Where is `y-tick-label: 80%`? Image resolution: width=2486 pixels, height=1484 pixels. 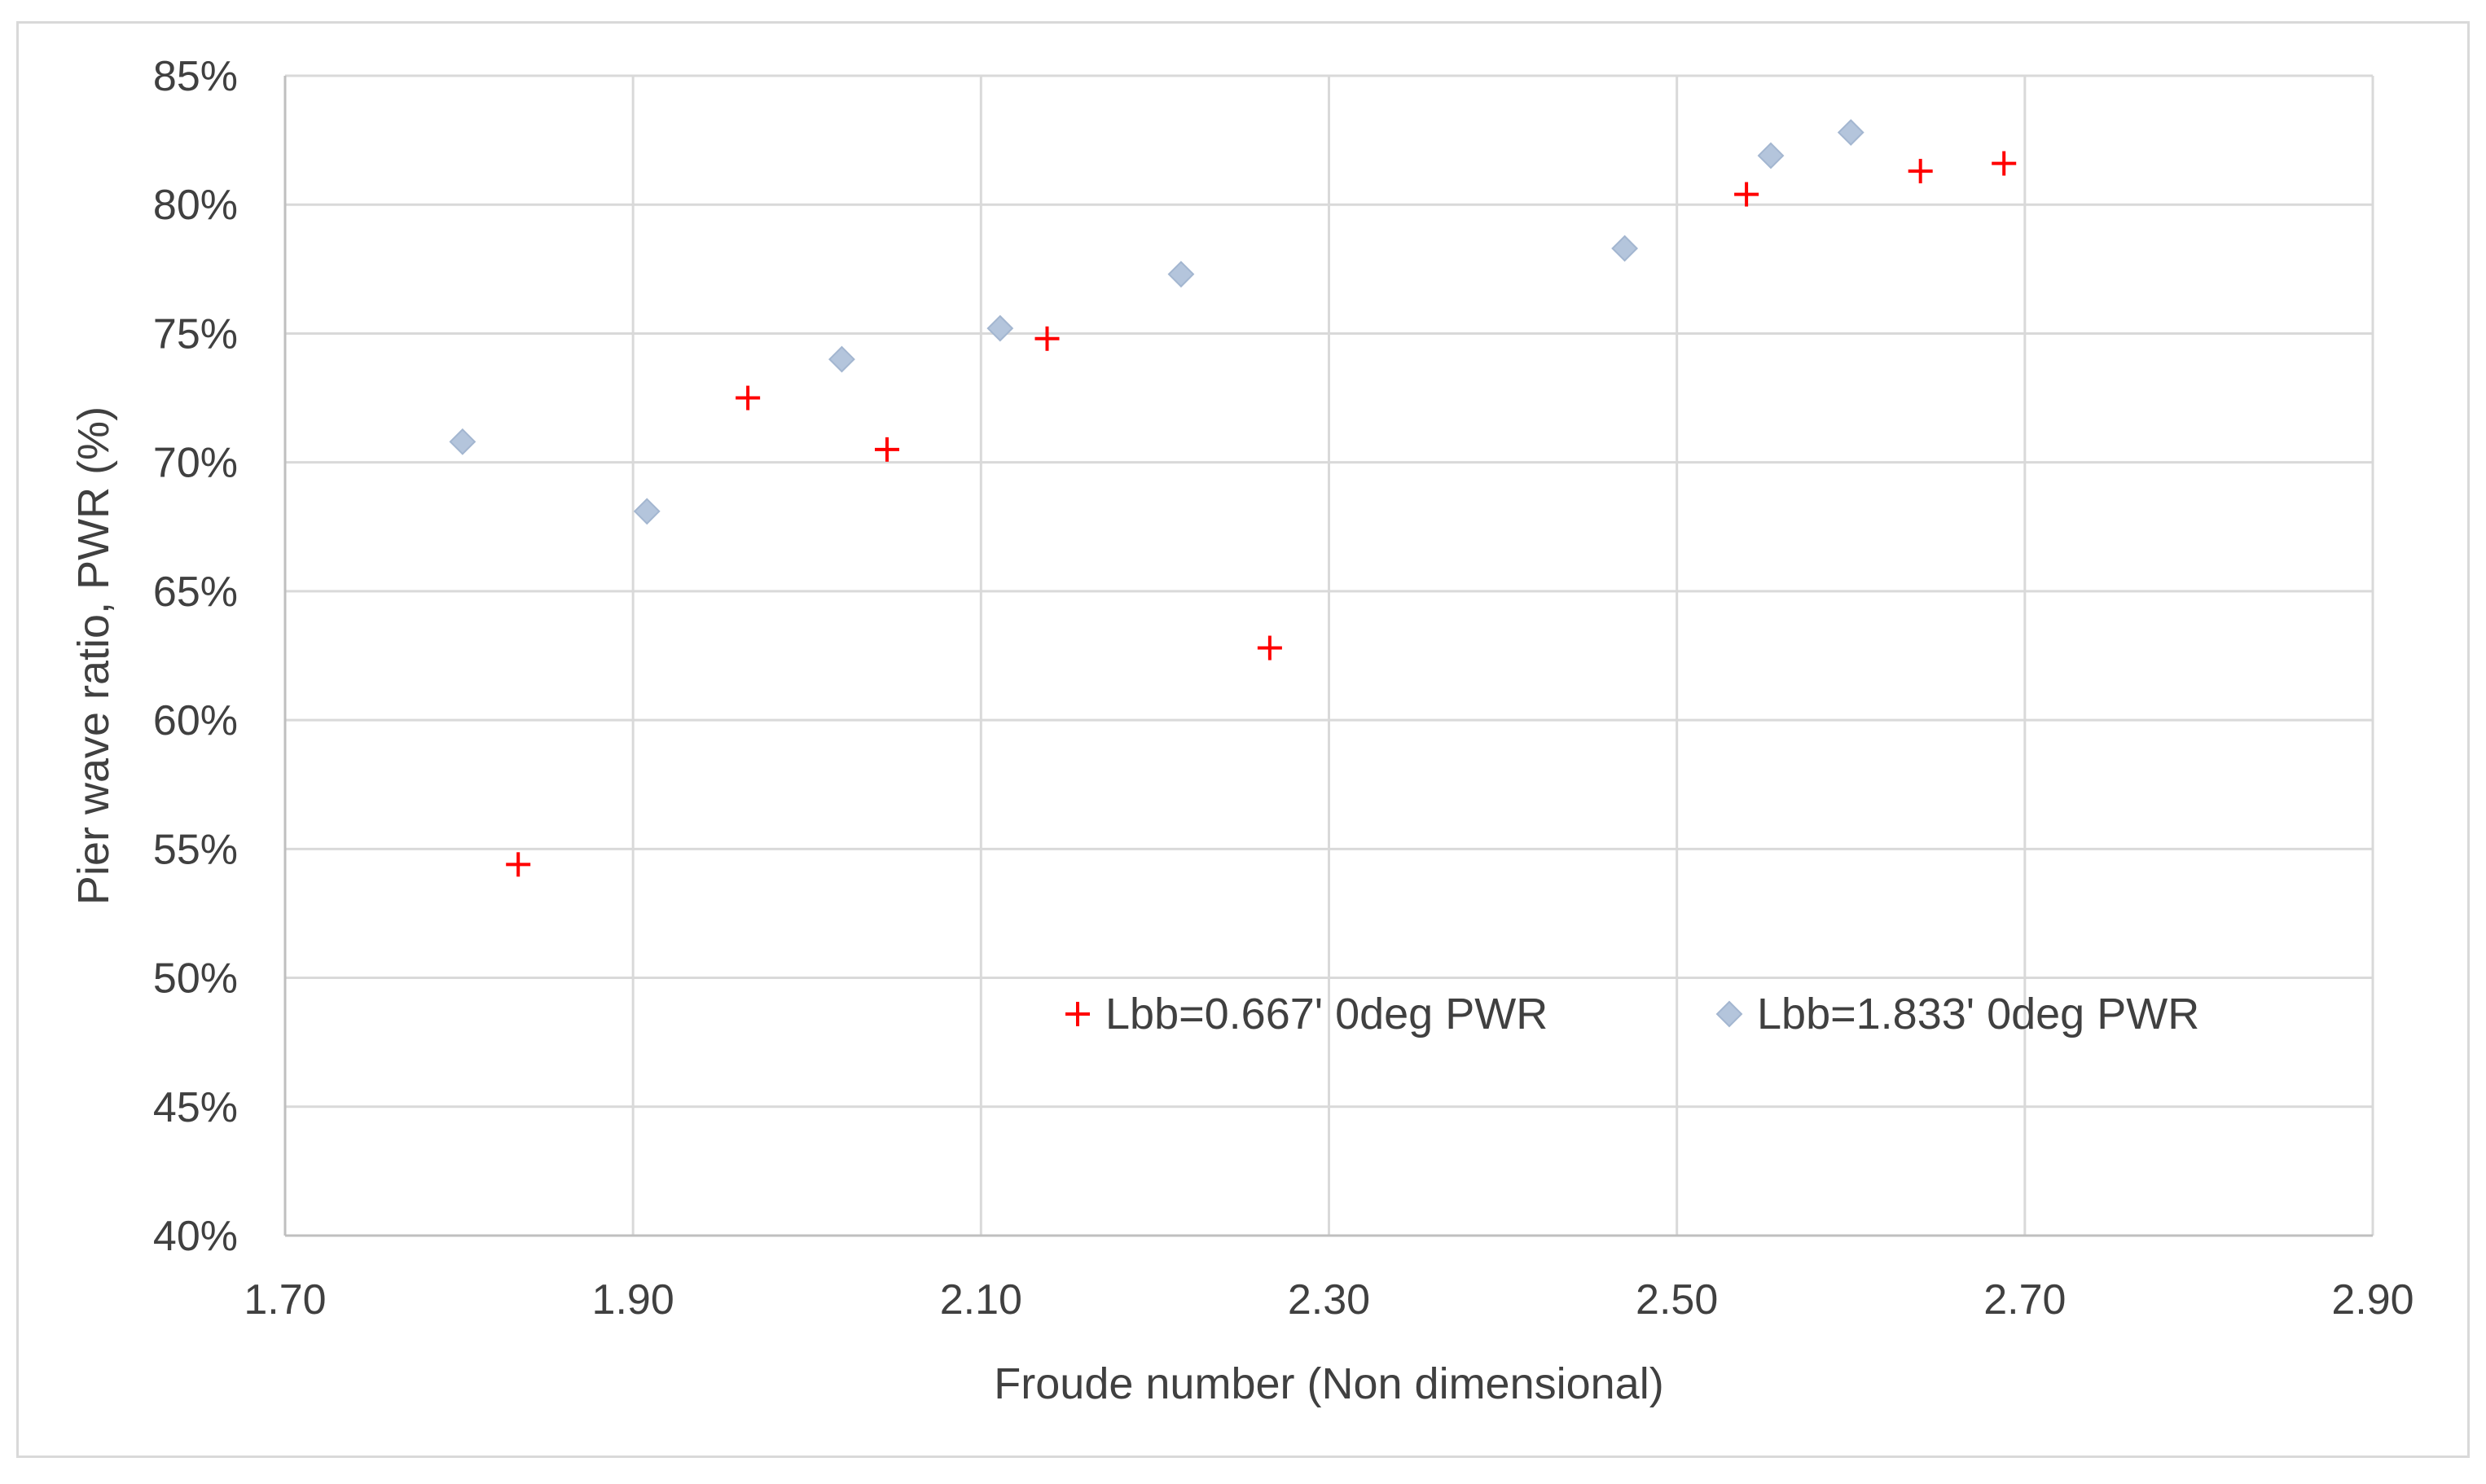 y-tick-label: 80% is located at coordinates (195, 205).